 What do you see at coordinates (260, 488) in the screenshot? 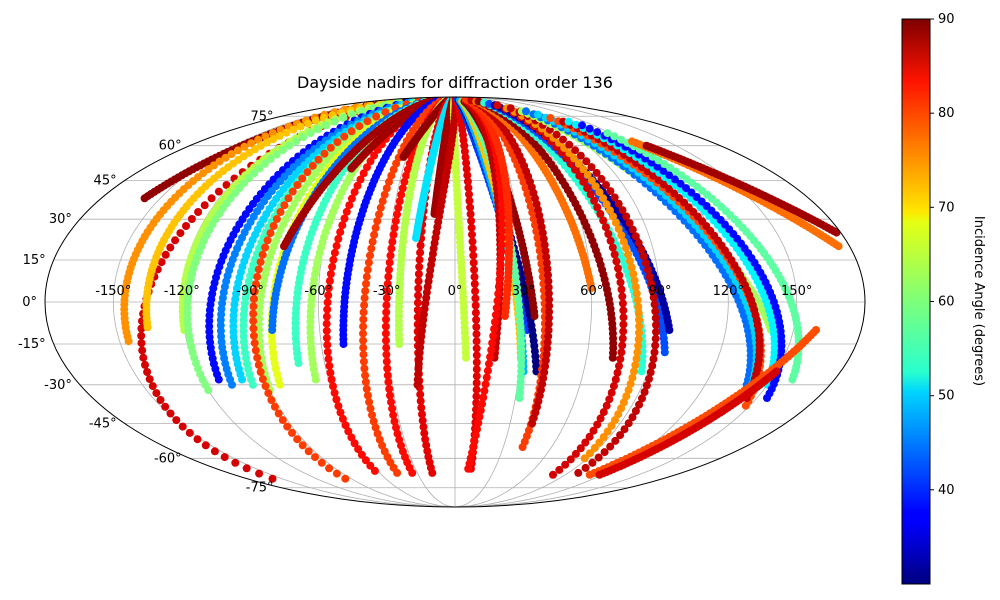
I see `latitude-tick-label: -75°` at bounding box center [260, 488].